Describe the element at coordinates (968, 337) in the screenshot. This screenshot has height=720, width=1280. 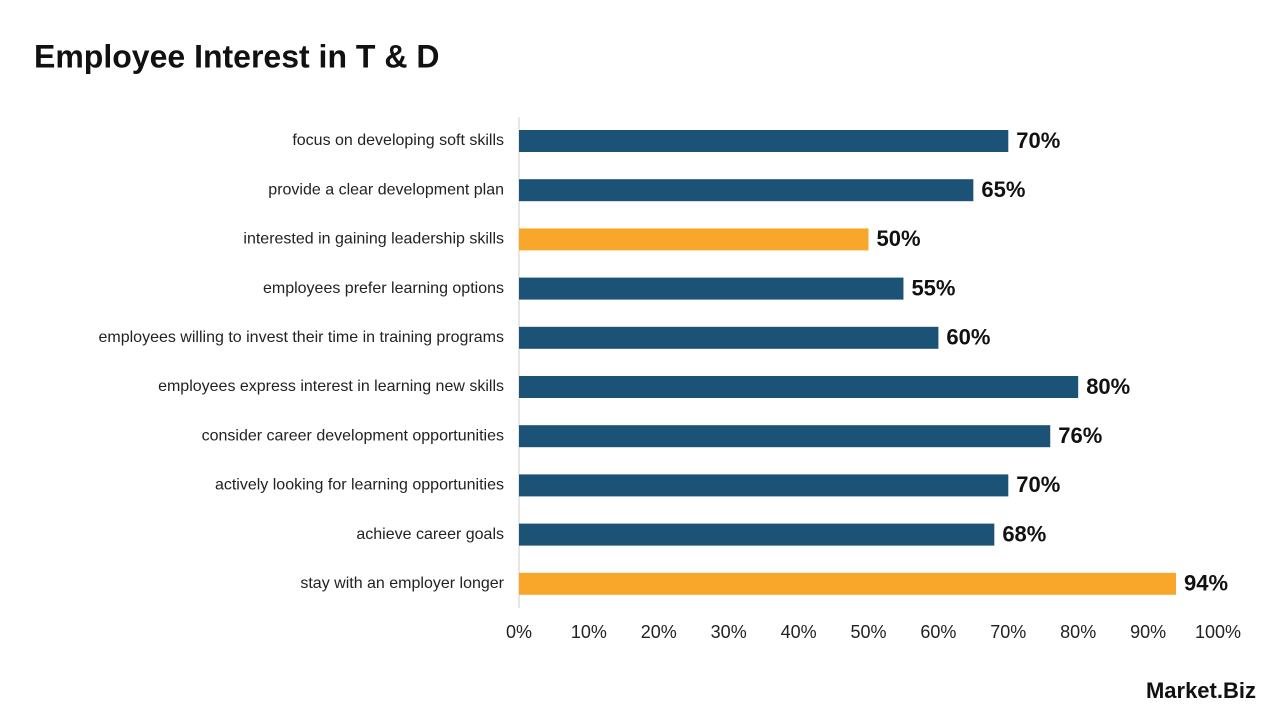
I see `value-label: 60%` at that location.